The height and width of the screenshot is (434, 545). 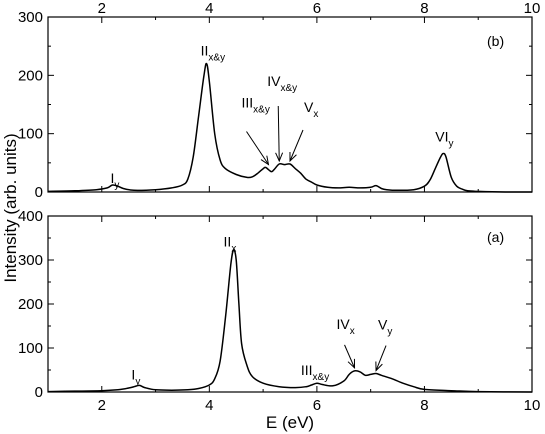 What do you see at coordinates (532, 8) in the screenshot?
I see `panel-b-top-tick-label: 10` at bounding box center [532, 8].